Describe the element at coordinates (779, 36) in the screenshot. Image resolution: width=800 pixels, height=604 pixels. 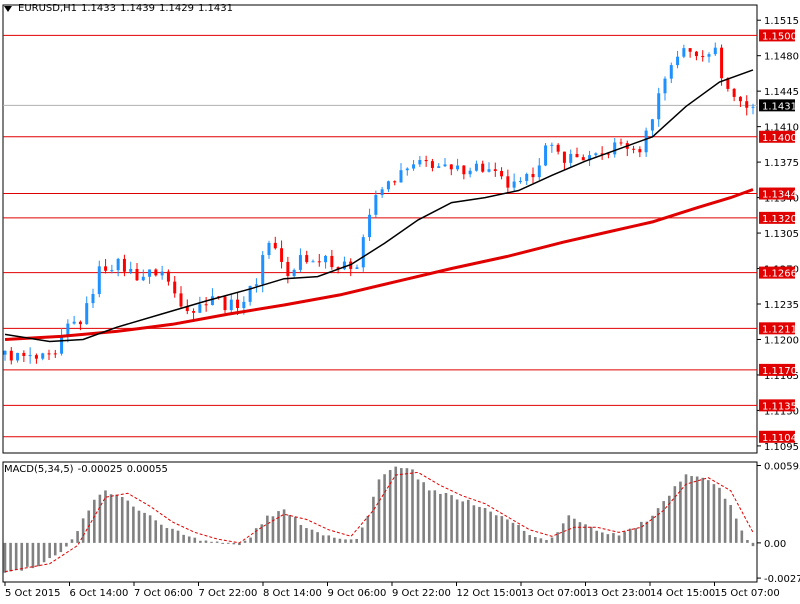
I see `level-label: 1.1500` at that location.